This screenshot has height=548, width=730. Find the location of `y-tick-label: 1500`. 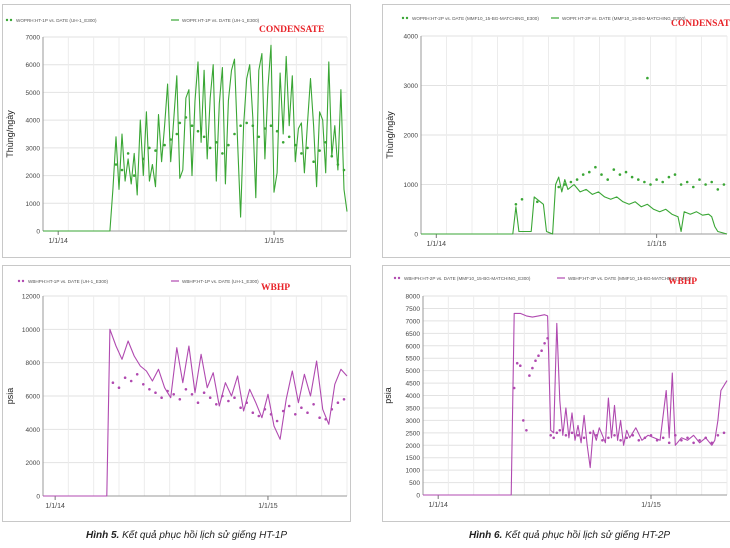

y-tick-label: 1500 is located at coordinates (413, 458).